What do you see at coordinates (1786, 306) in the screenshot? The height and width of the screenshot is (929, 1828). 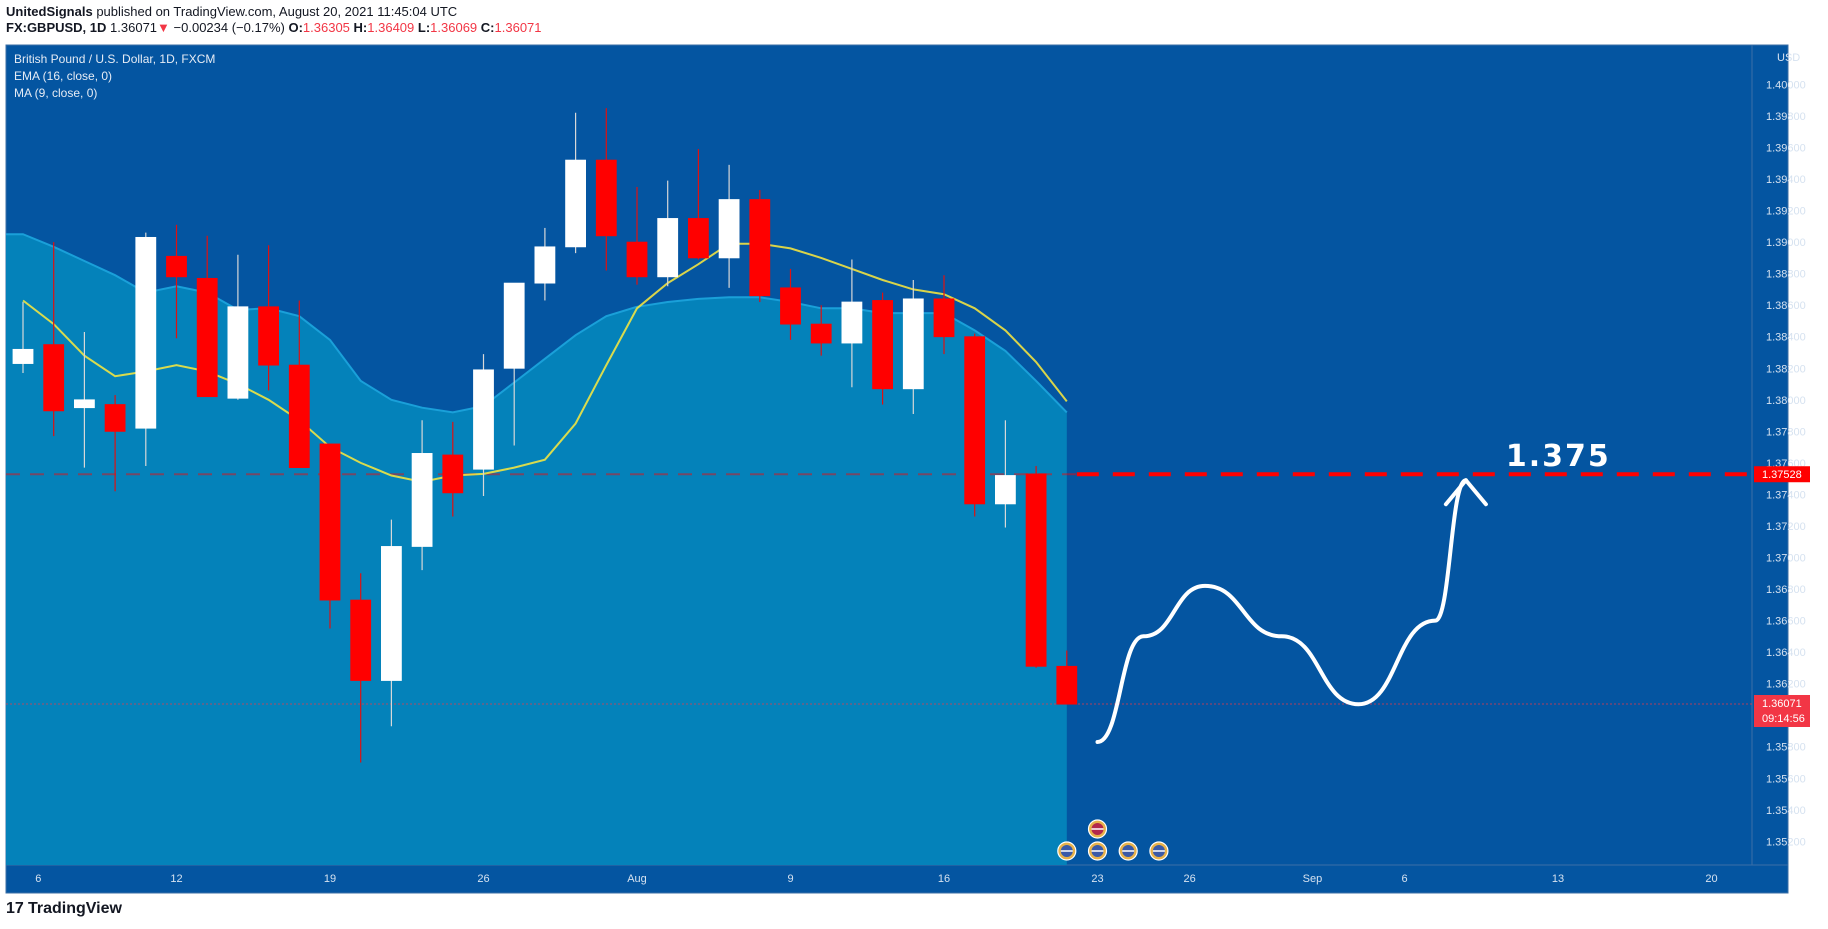 I see `y-tick-label: 1.38600` at bounding box center [1786, 306].